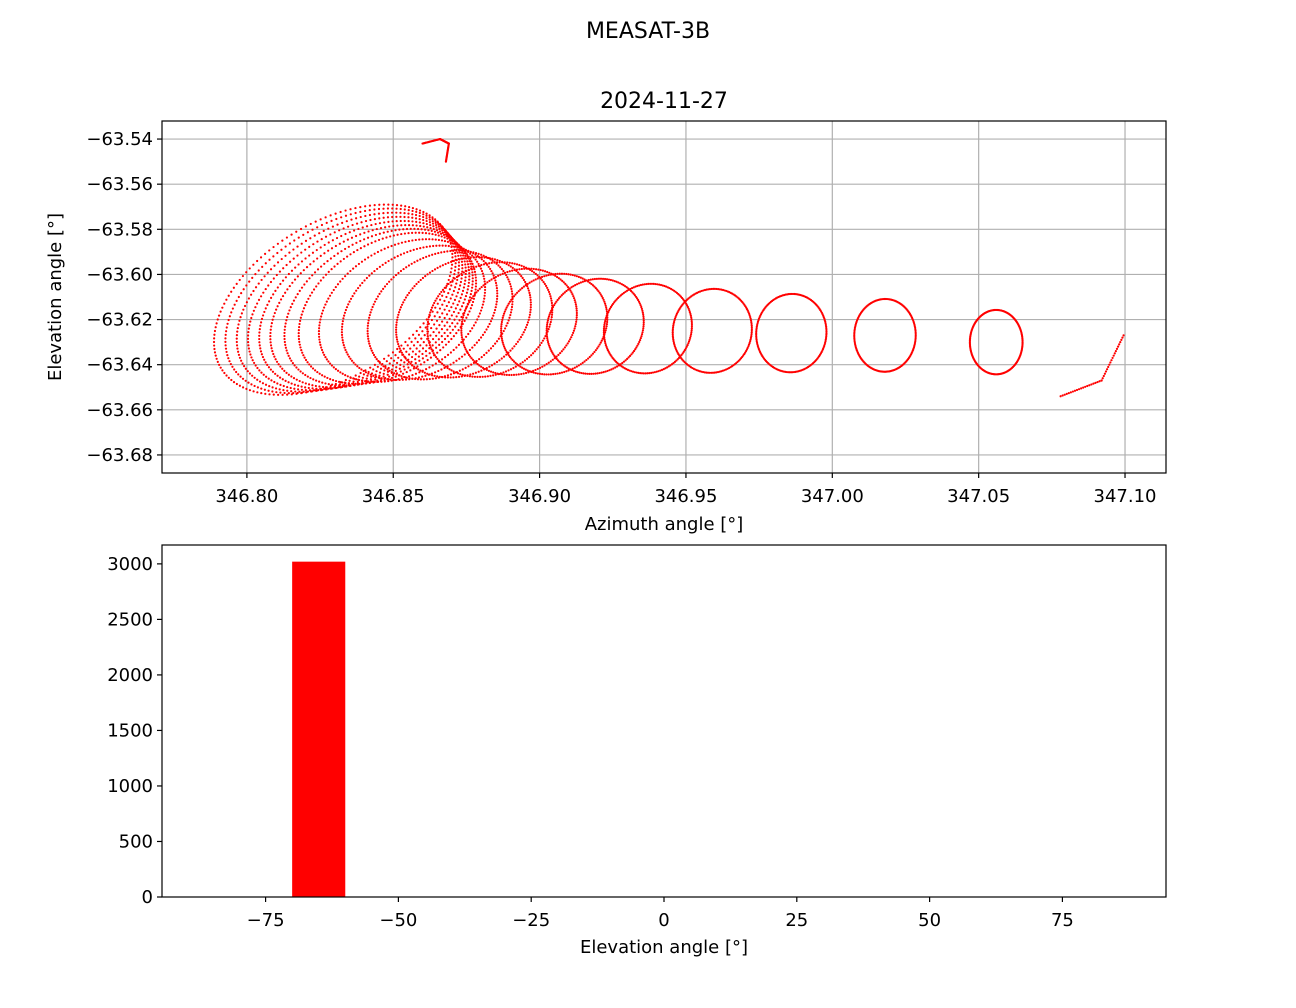 This screenshot has height=1008, width=1296. What do you see at coordinates (648, 31) in the screenshot?
I see `figure-suptitle: MEASAT-3B` at bounding box center [648, 31].